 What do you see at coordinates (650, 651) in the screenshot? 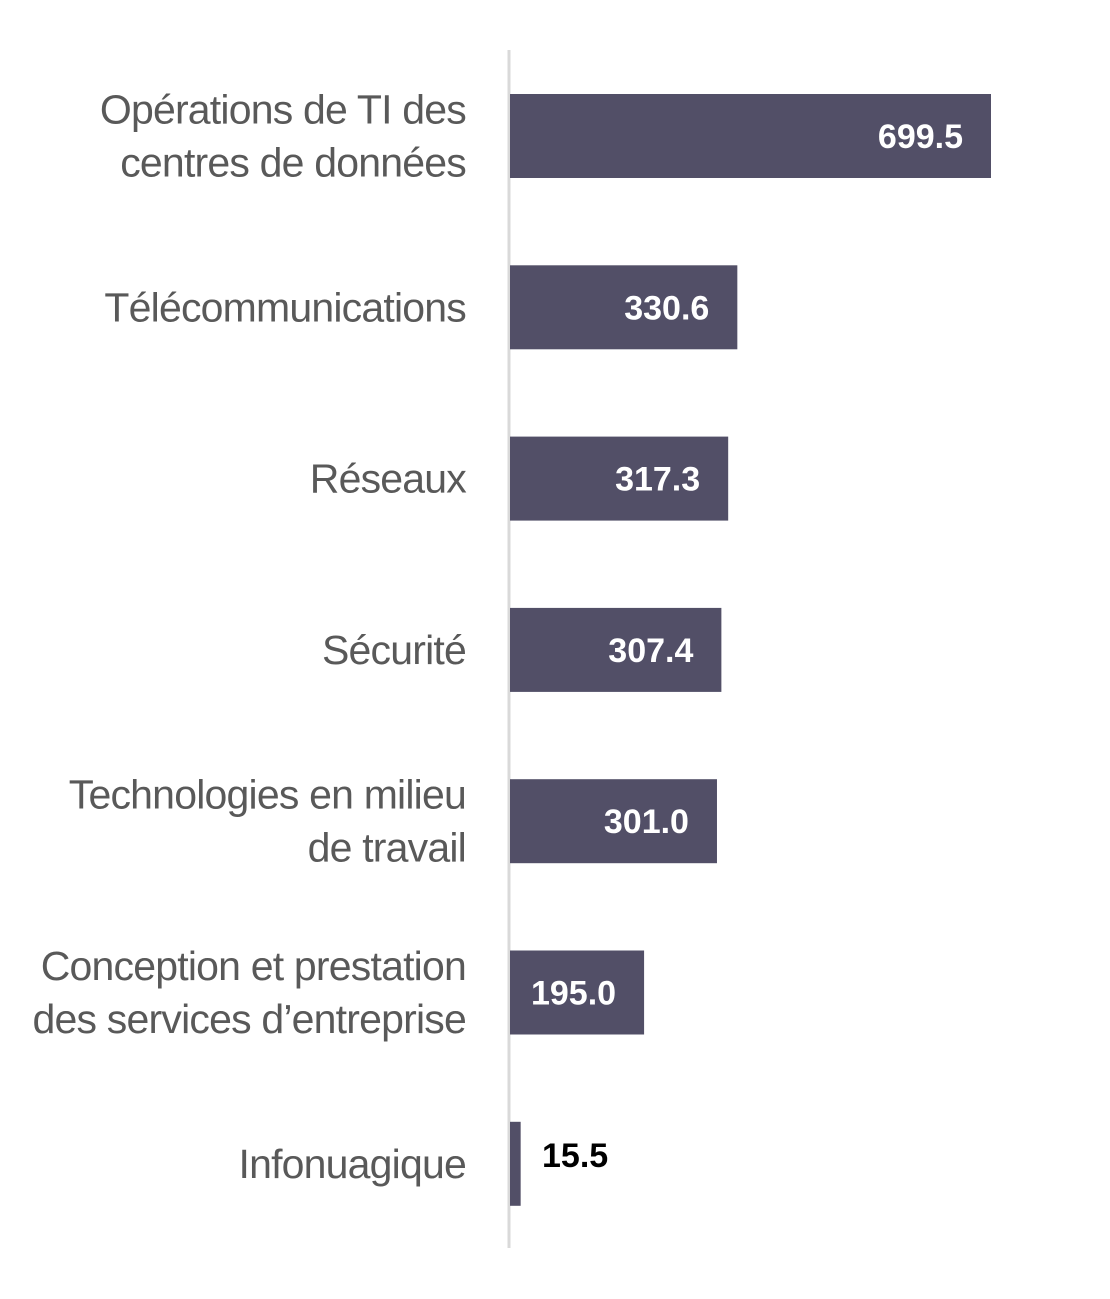
I see `data-label: 307.4` at bounding box center [650, 651].